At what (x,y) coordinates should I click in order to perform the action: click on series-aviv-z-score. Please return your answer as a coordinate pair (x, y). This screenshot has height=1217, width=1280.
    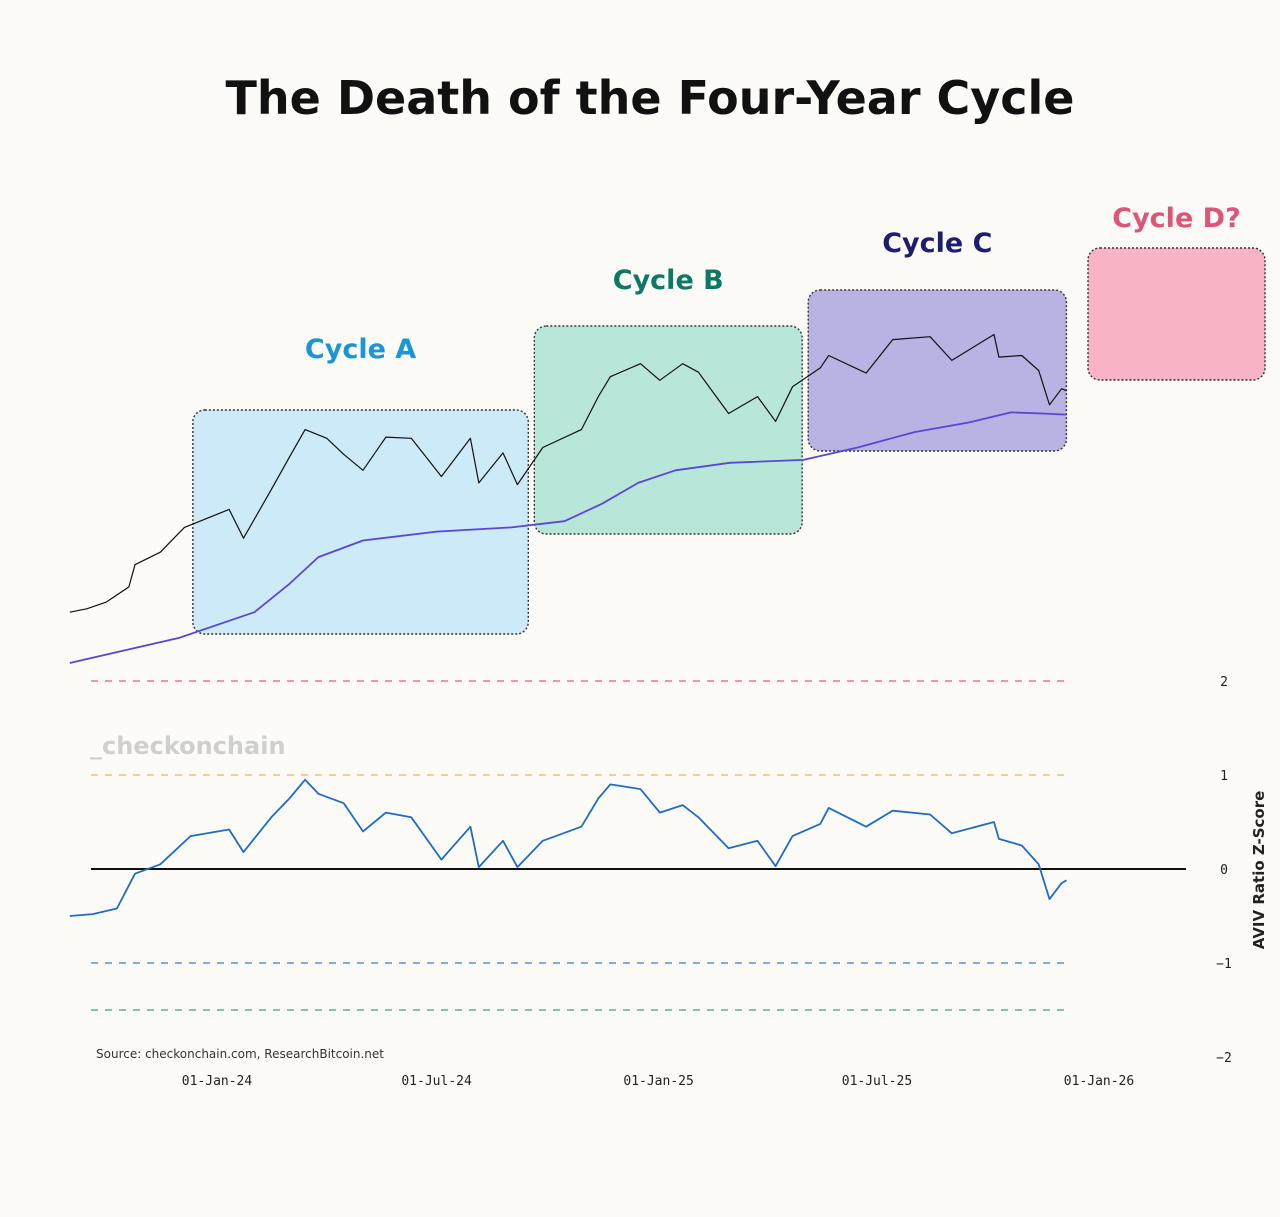
    Looking at the image, I should click on (568, 847).